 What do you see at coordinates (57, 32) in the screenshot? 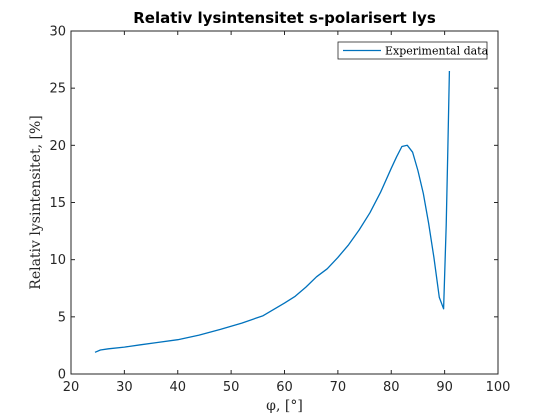
I see `y-tick-label: 30` at bounding box center [57, 32].